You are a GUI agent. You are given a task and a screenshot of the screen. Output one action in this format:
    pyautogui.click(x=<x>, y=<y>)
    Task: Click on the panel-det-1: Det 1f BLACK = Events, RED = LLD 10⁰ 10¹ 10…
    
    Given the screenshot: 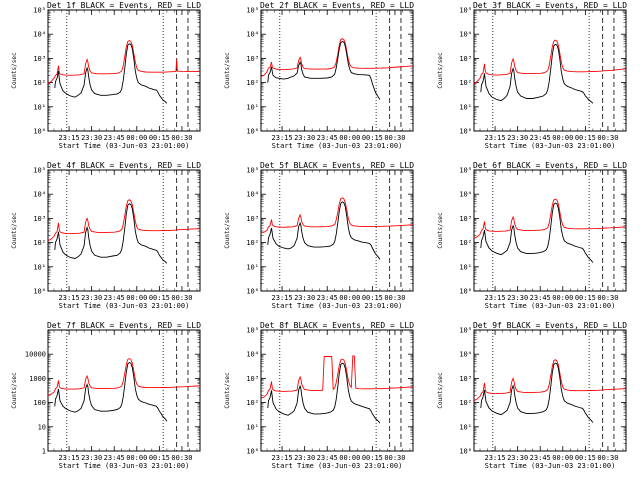 What is the action you would take?
    pyautogui.click(x=106, y=75)
    